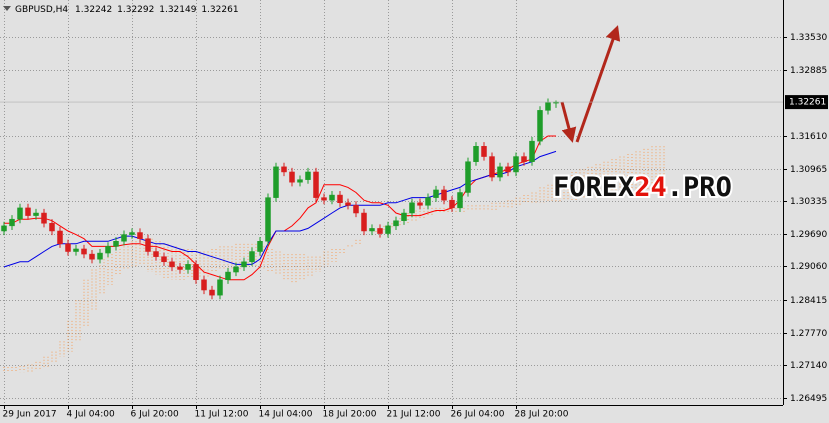  Describe the element at coordinates (808, 71) in the screenshot. I see `y-tick-label: 1.32885` at that location.